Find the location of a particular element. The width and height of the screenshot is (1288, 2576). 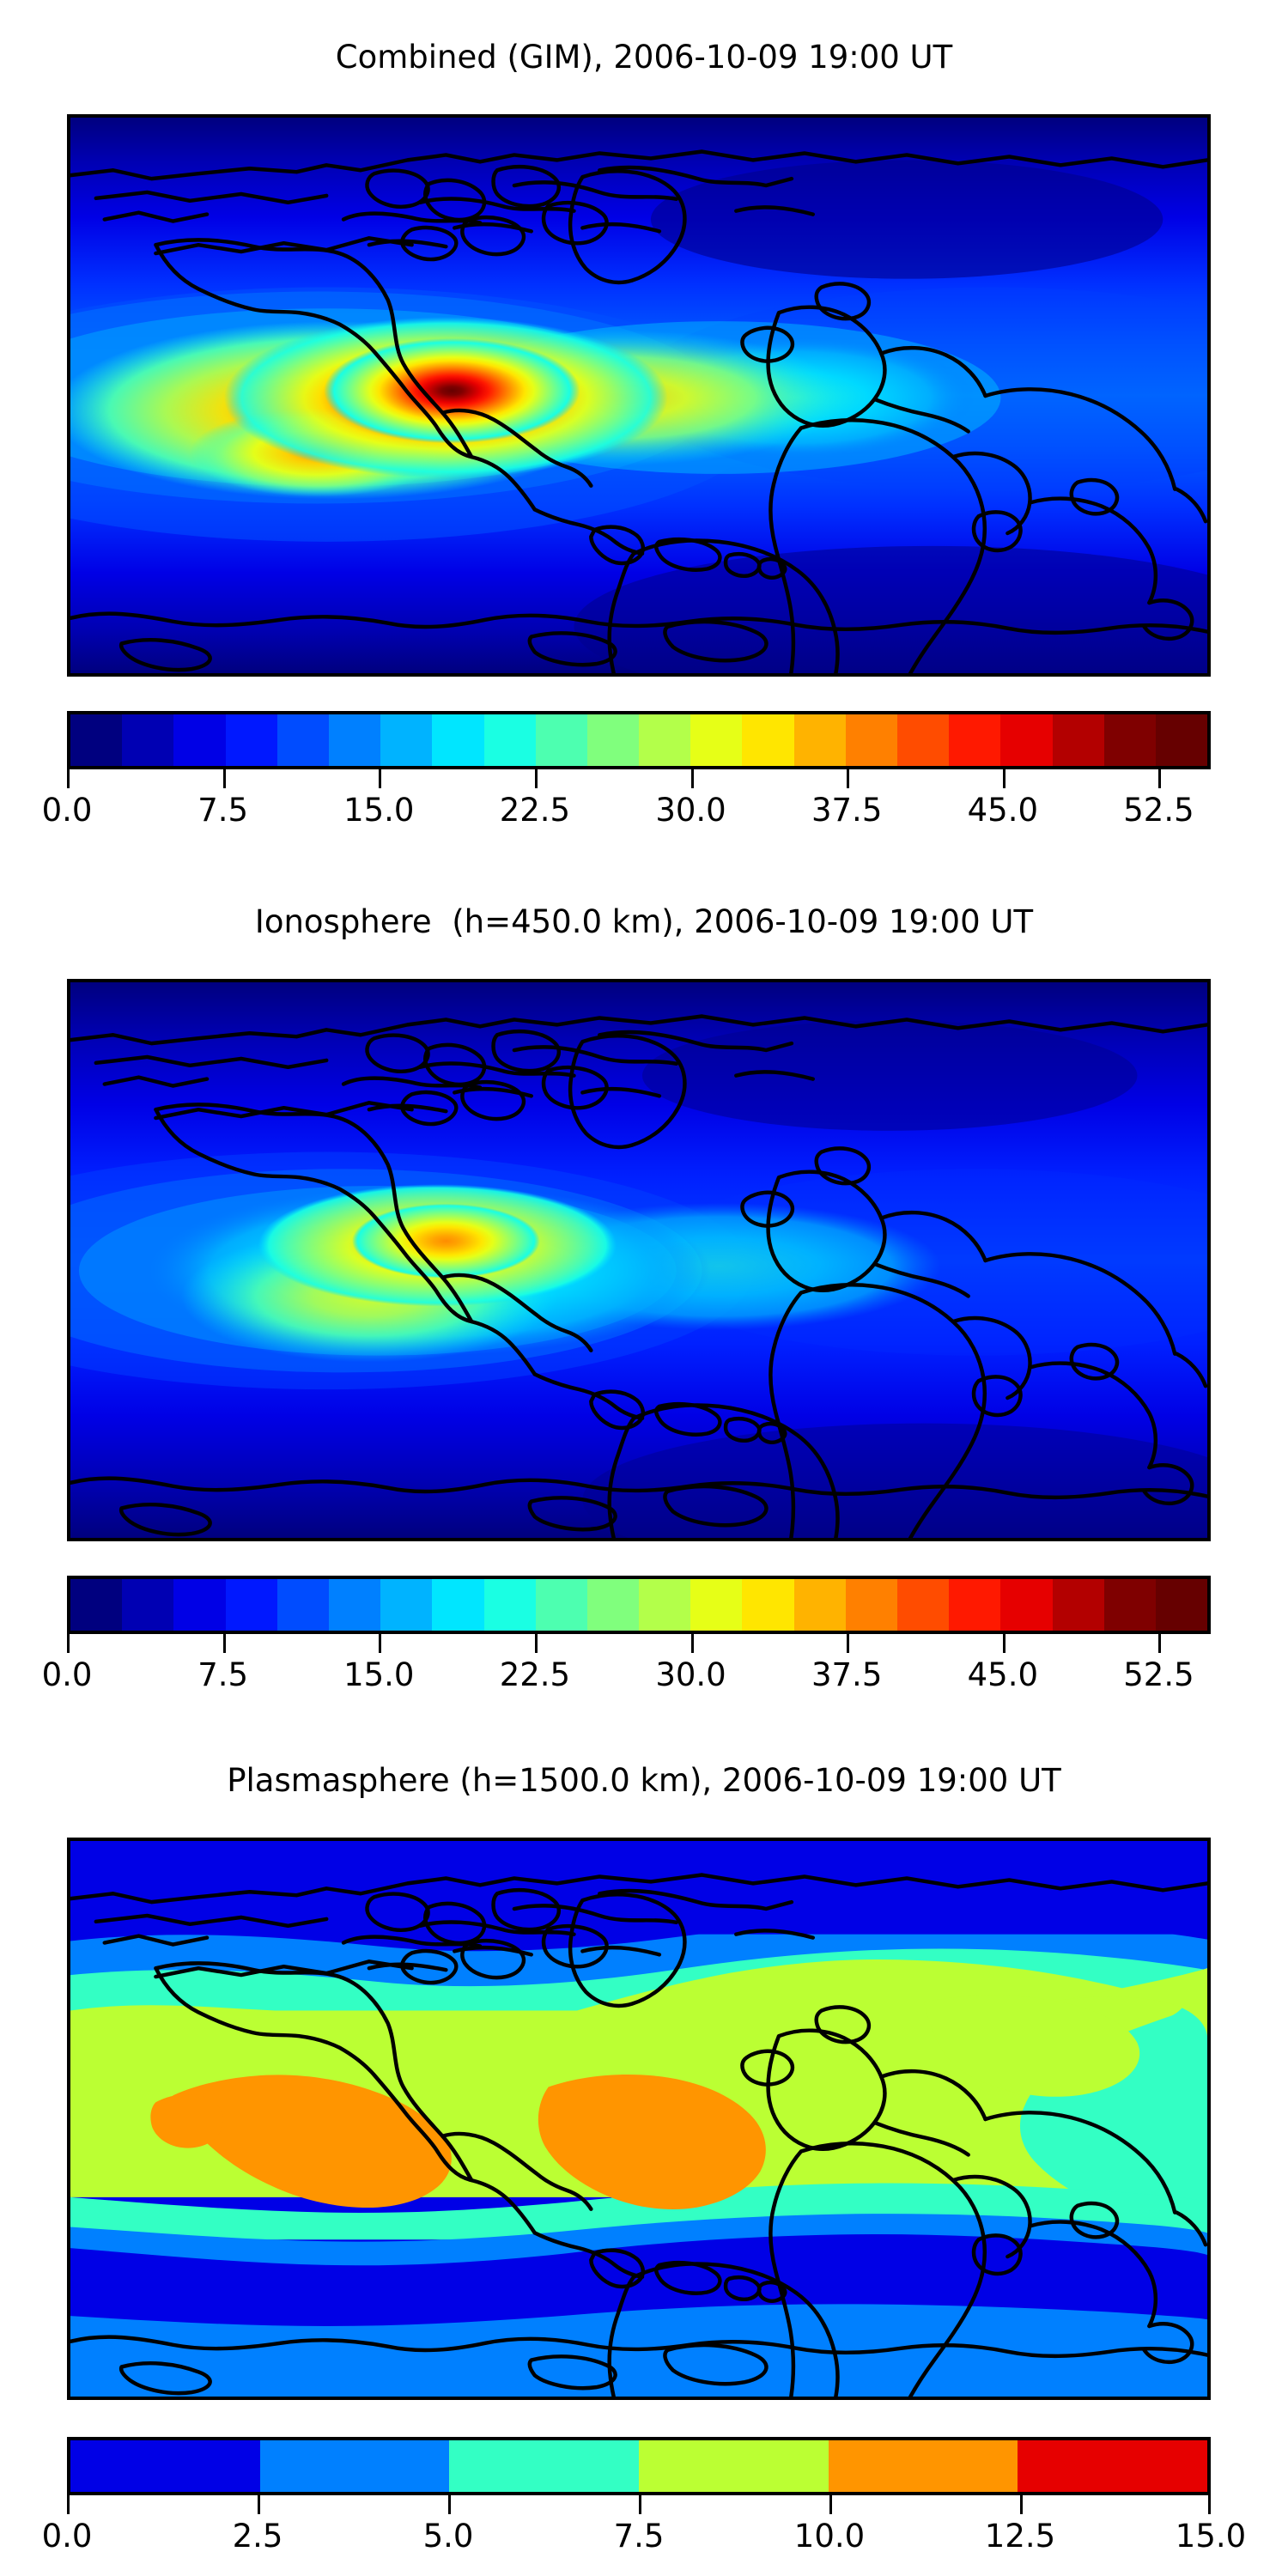

colorbar-tick-label: 10.0 is located at coordinates (830, 2536).